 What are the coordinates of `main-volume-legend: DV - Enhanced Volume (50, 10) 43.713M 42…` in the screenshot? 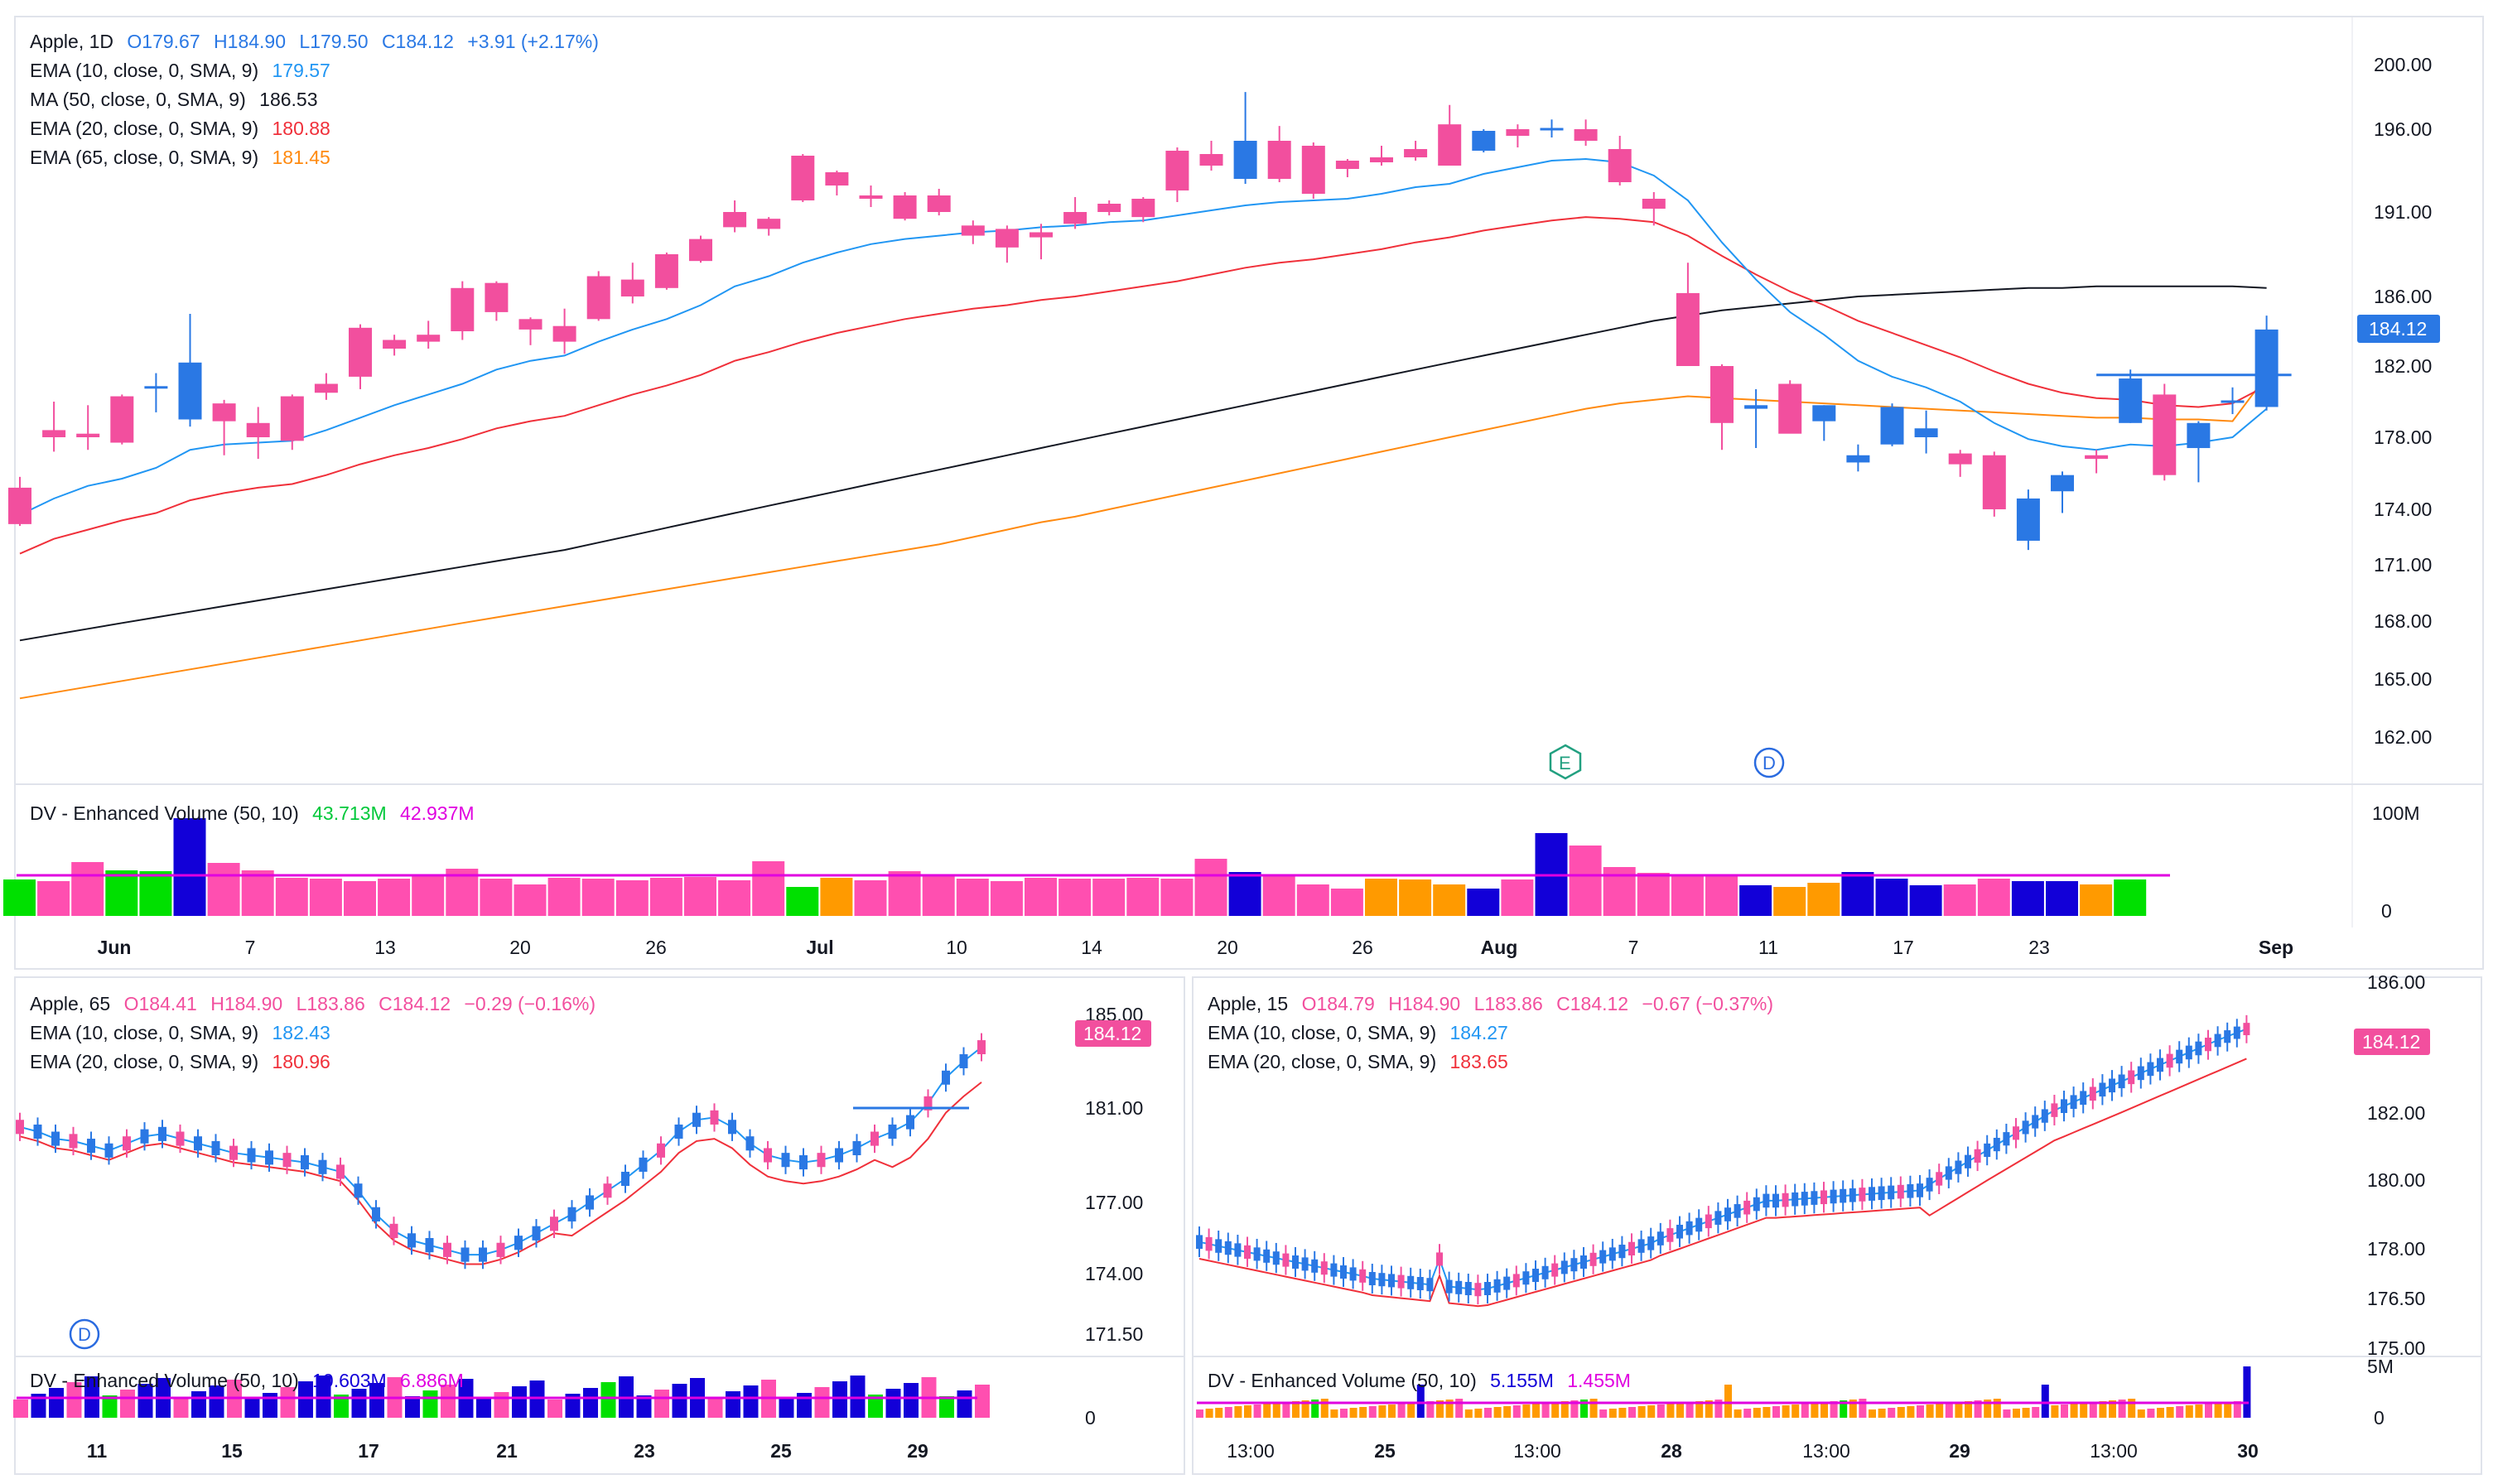 It's located at (252, 813).